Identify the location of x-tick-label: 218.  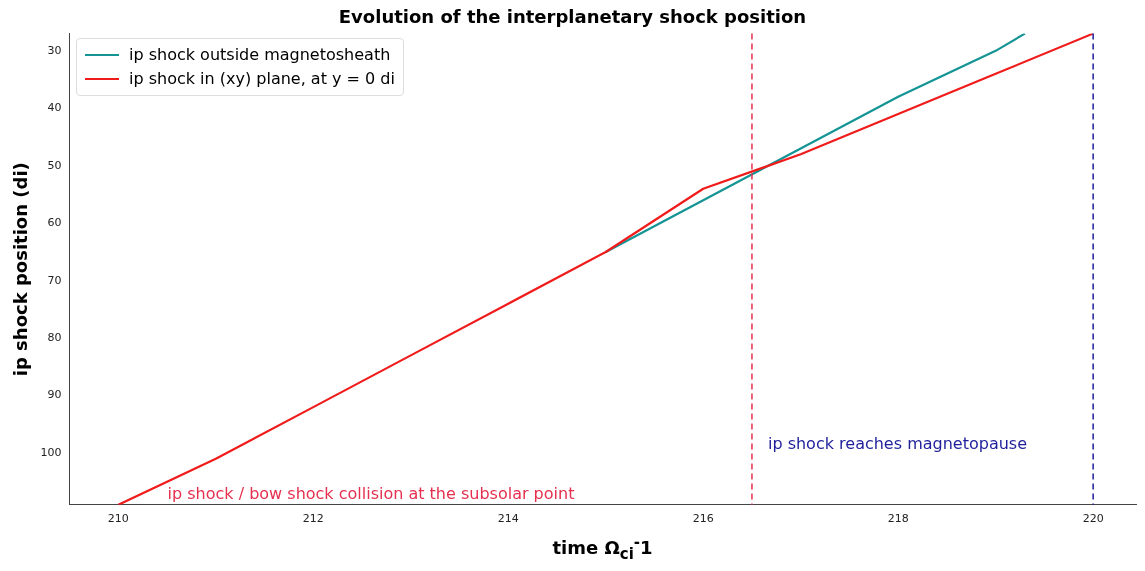
(898, 519).